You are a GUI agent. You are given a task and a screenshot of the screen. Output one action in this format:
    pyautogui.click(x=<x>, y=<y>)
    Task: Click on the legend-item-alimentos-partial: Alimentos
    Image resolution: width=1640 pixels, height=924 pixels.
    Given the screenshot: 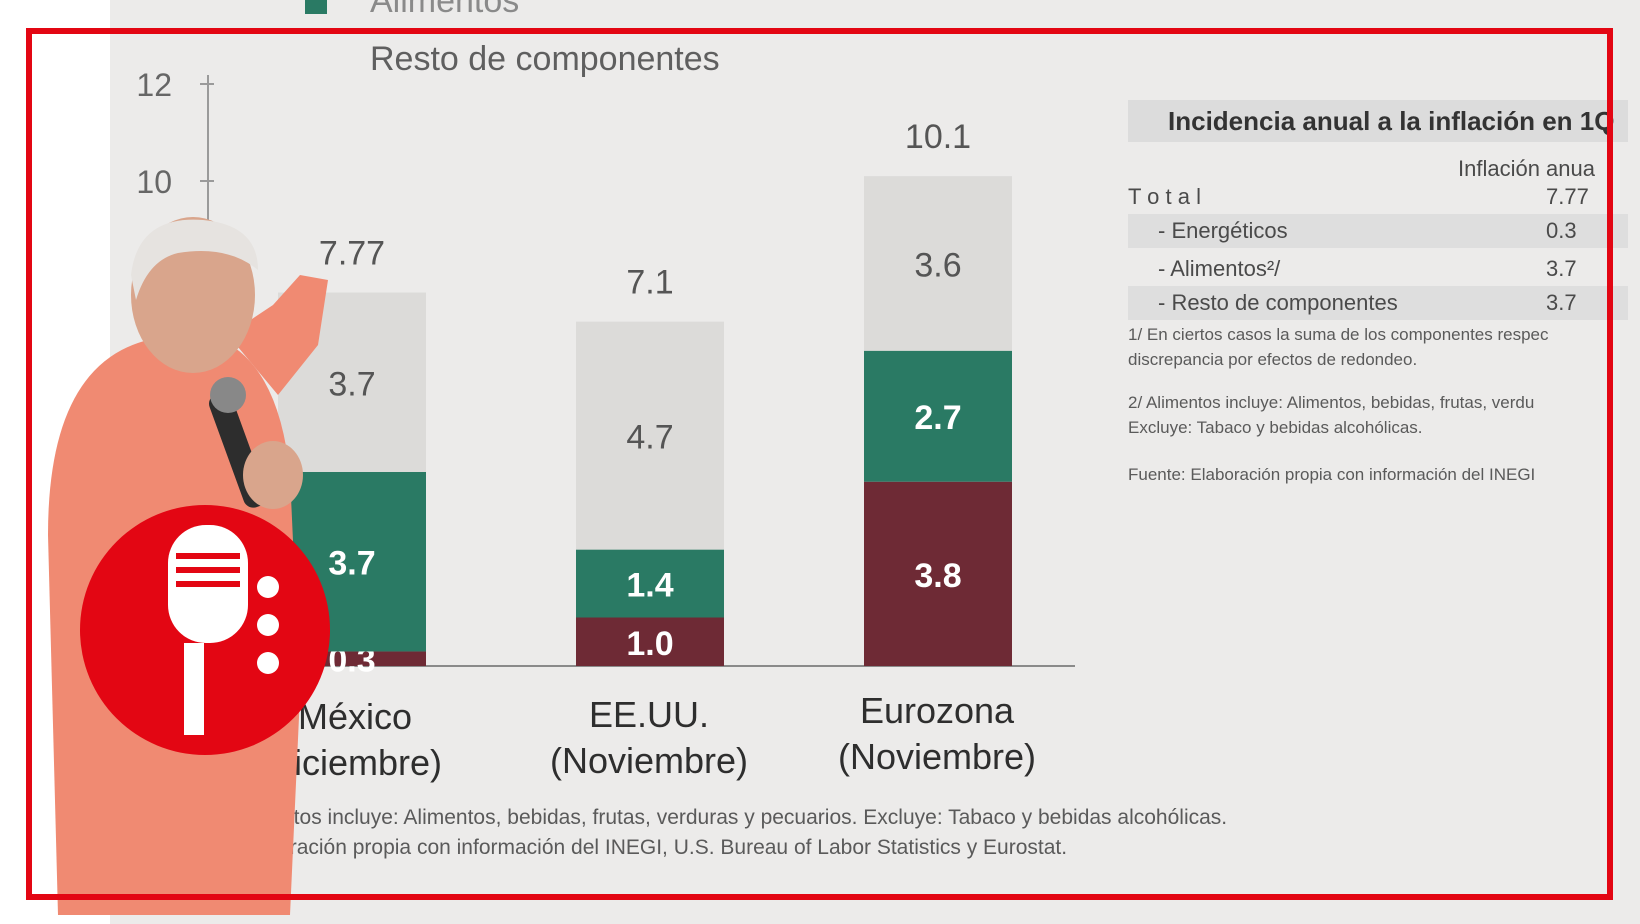 What is the action you would take?
    pyautogui.click(x=445, y=10)
    